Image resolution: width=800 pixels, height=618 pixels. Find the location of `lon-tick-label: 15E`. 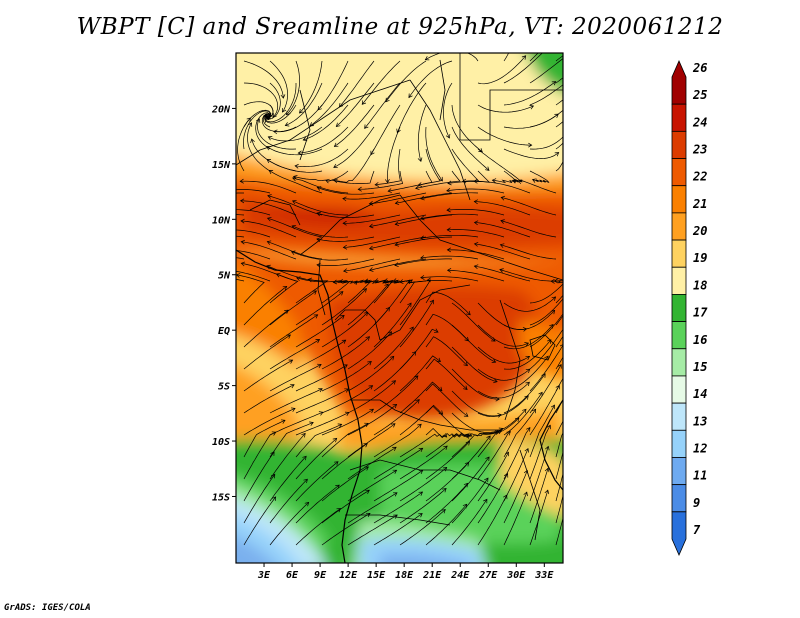

lon-tick-label: 15E is located at coordinates (376, 575).